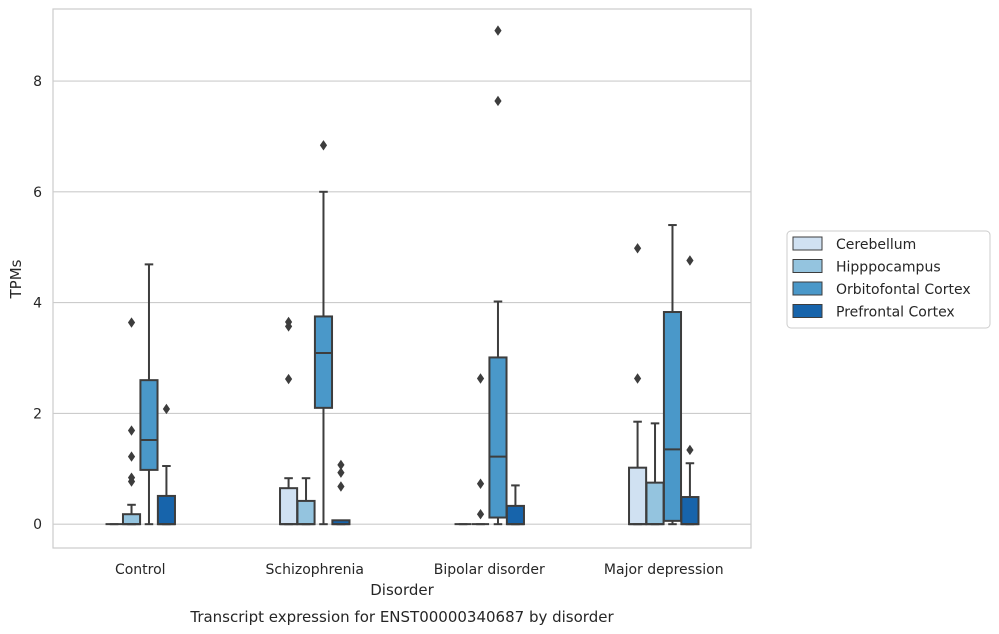  Describe the element at coordinates (903, 290) in the screenshot. I see `legend-label: Orbitofontal Cortex` at that location.